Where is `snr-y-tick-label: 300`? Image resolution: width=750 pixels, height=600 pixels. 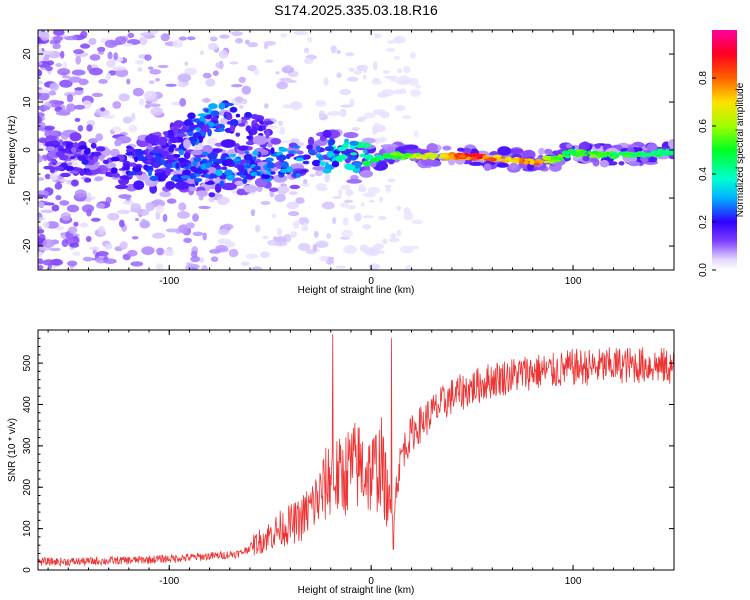 snr-y-tick-label: 300 is located at coordinates (27, 445).